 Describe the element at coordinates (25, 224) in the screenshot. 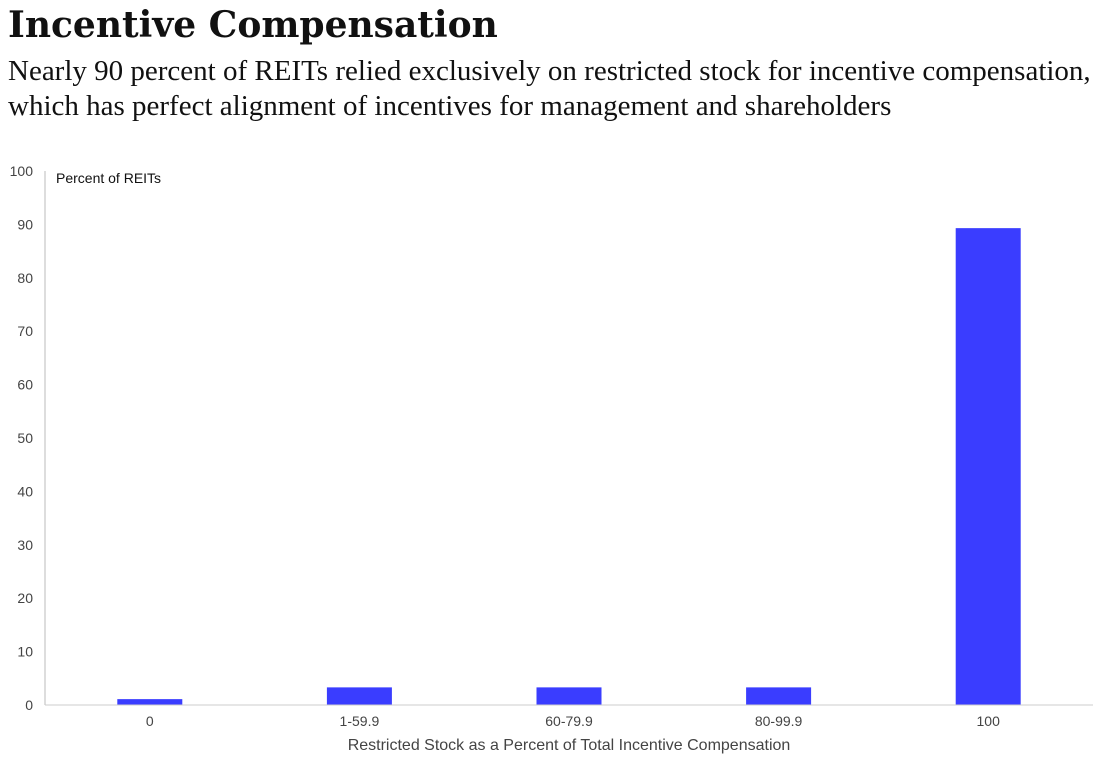

I see `y-tick-label: 90` at that location.